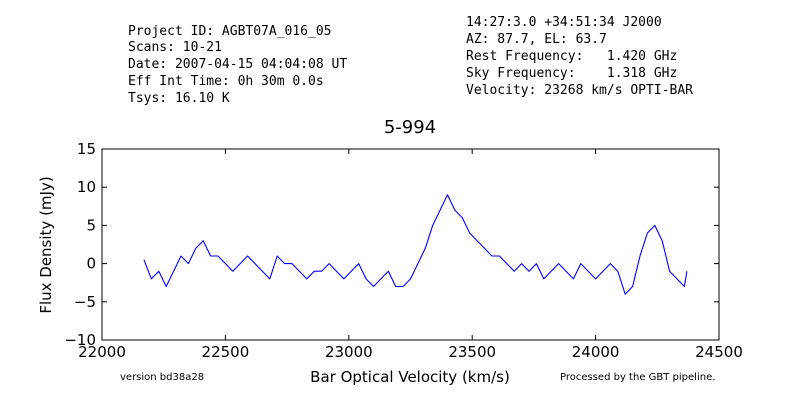 The width and height of the screenshot is (800, 400). I want to click on header-left-line: Date: 2007-04-15 04:04:08 UT, so click(237, 64).